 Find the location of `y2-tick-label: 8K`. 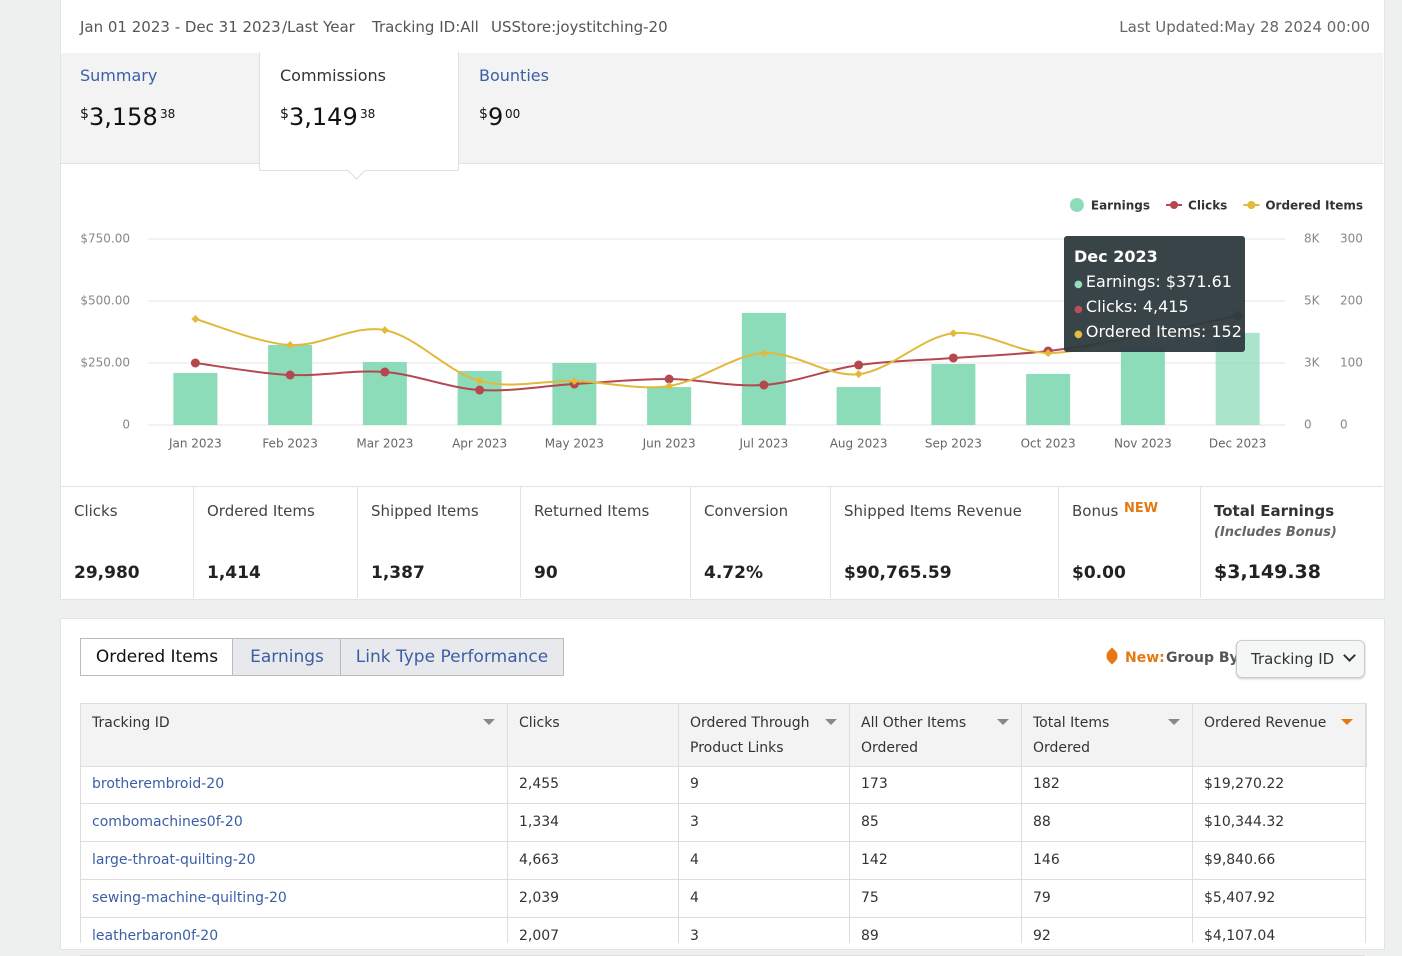

y2-tick-label: 8K is located at coordinates (1312, 239).